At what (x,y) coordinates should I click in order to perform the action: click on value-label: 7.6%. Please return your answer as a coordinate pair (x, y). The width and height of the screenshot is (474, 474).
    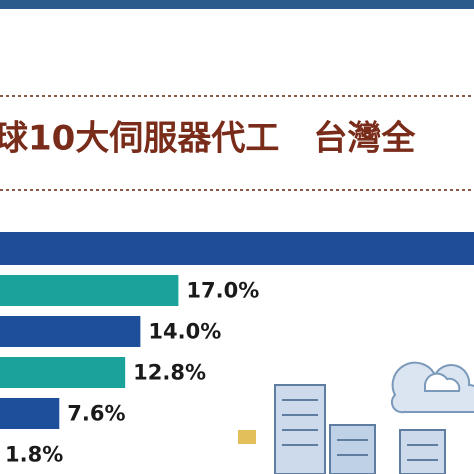
    Looking at the image, I should click on (96, 414).